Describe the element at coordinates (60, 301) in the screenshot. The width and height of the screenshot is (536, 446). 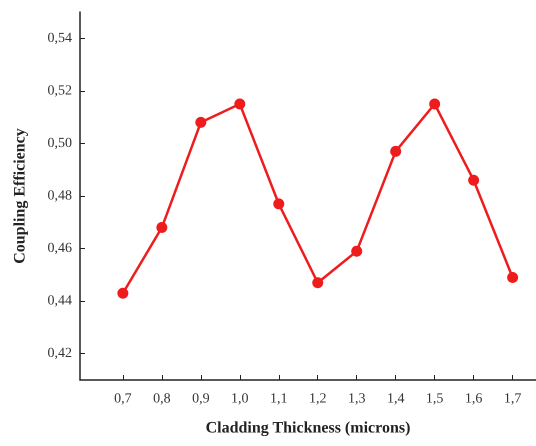
I see `y-tick-label: 0,44` at that location.